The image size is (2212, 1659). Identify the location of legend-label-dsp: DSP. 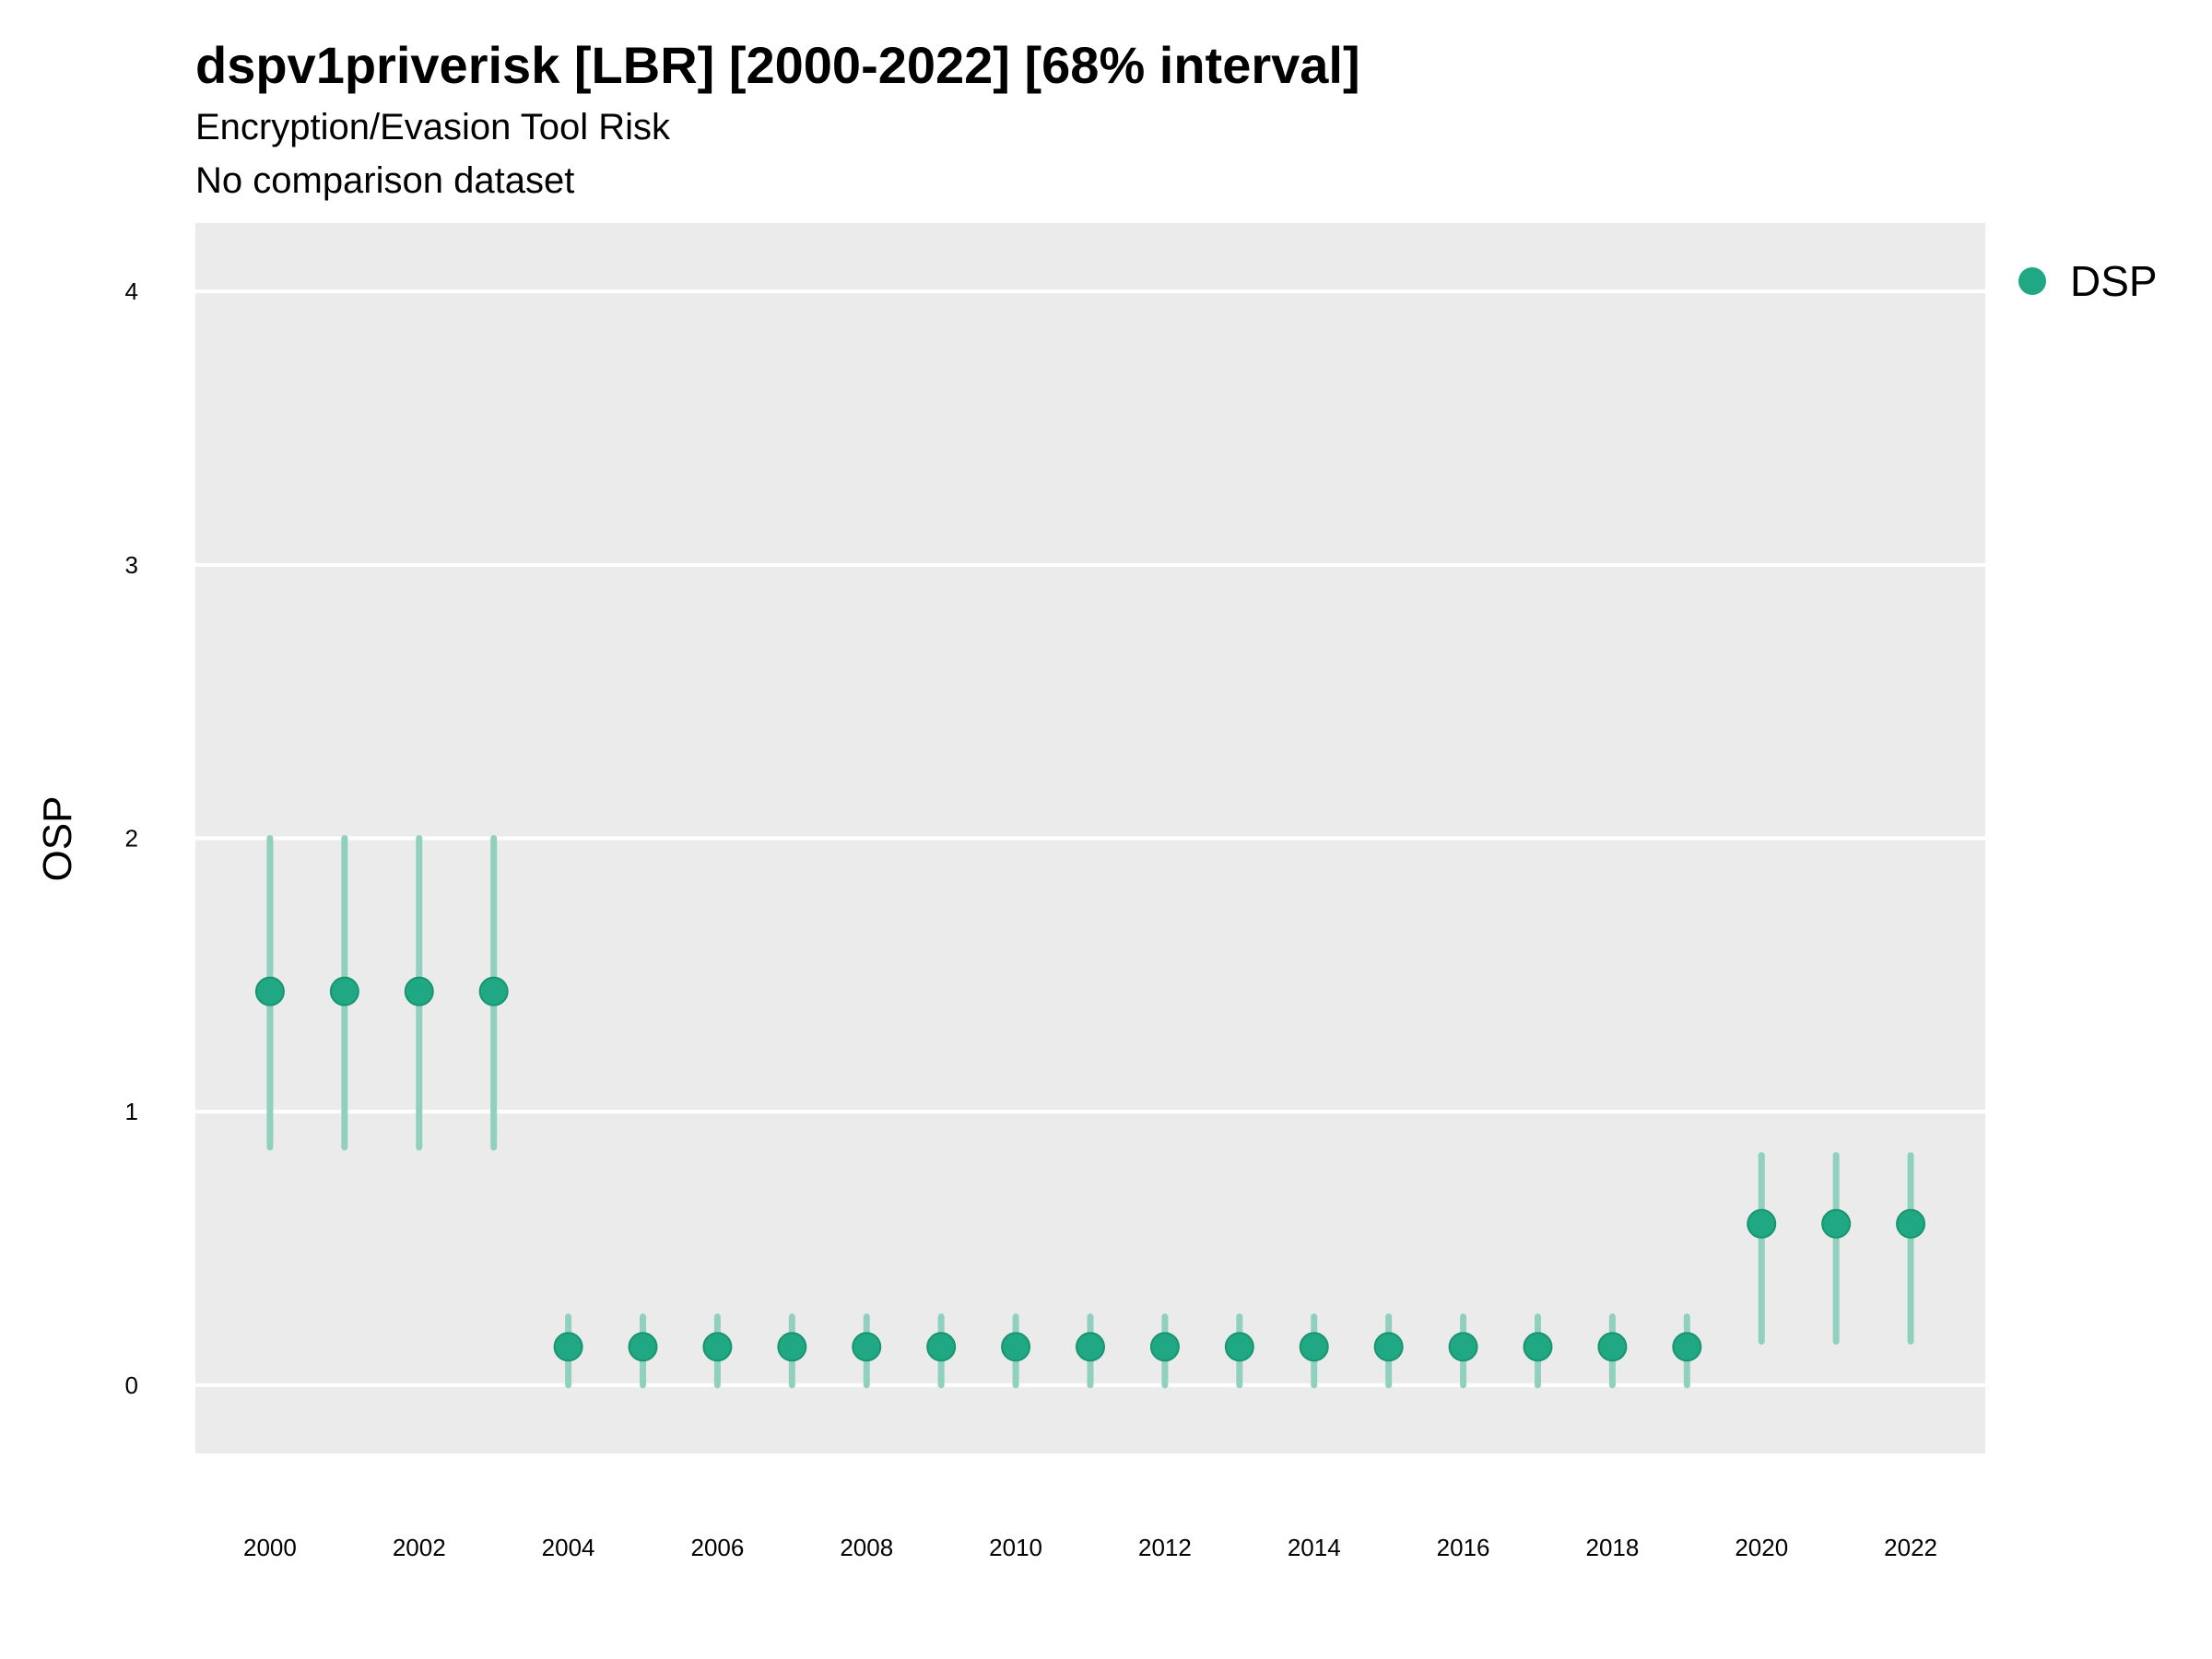
(2114, 281).